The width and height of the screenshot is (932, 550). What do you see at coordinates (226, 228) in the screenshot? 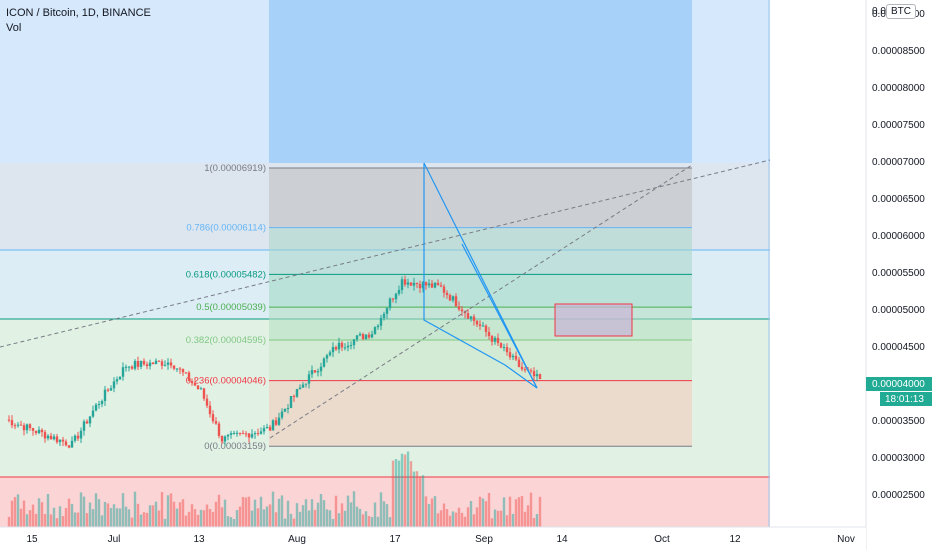
I see `fib-level-label: 0.786(0.00006114)` at bounding box center [226, 228].